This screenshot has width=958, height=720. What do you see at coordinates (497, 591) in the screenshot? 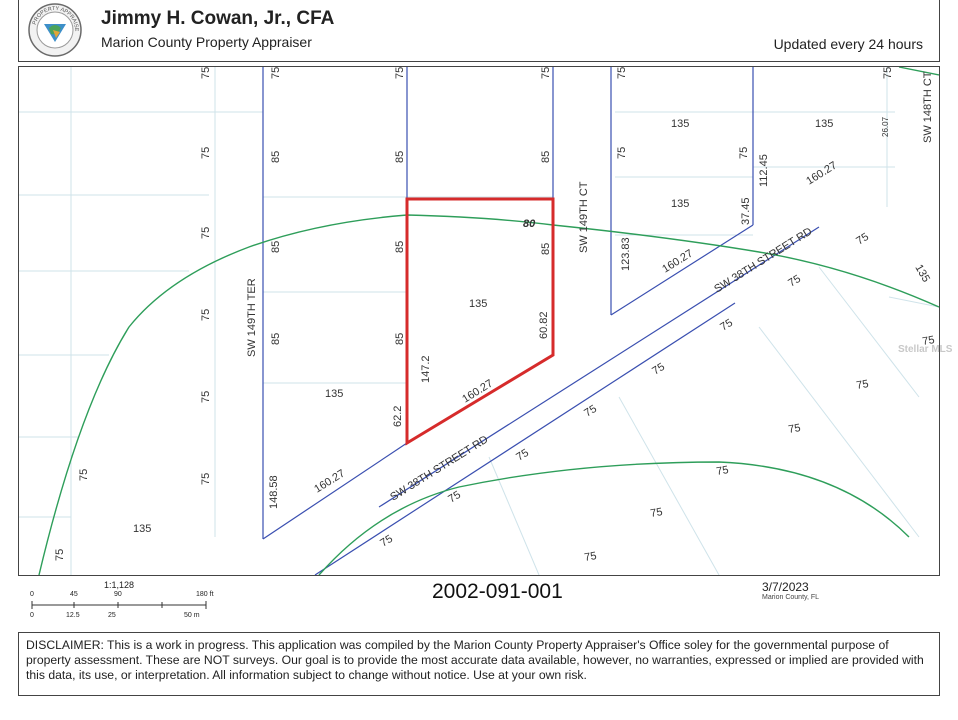
I see `parcel-id: 2002-091-001` at bounding box center [497, 591].